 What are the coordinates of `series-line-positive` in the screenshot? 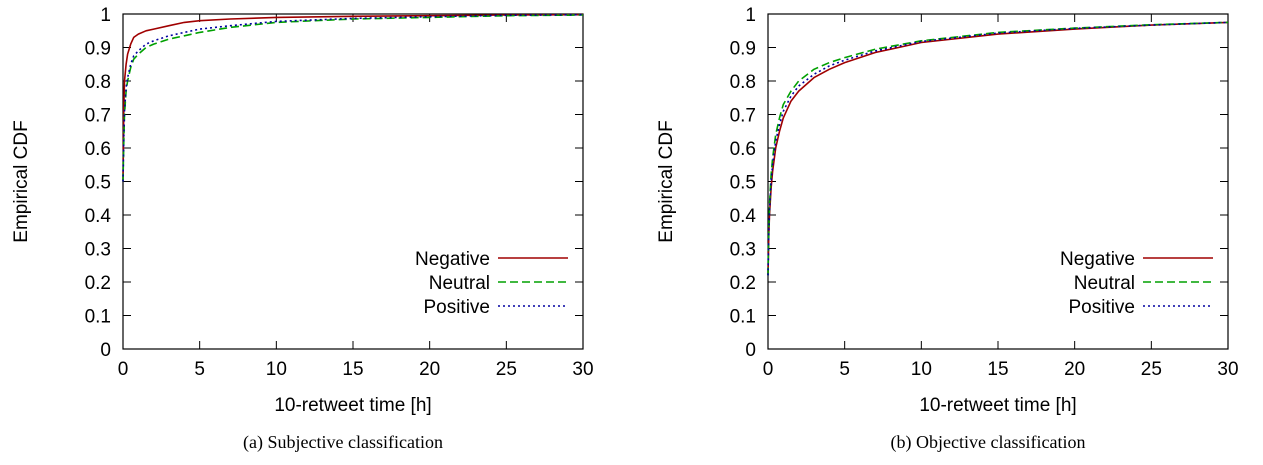 It's located at (353, 97).